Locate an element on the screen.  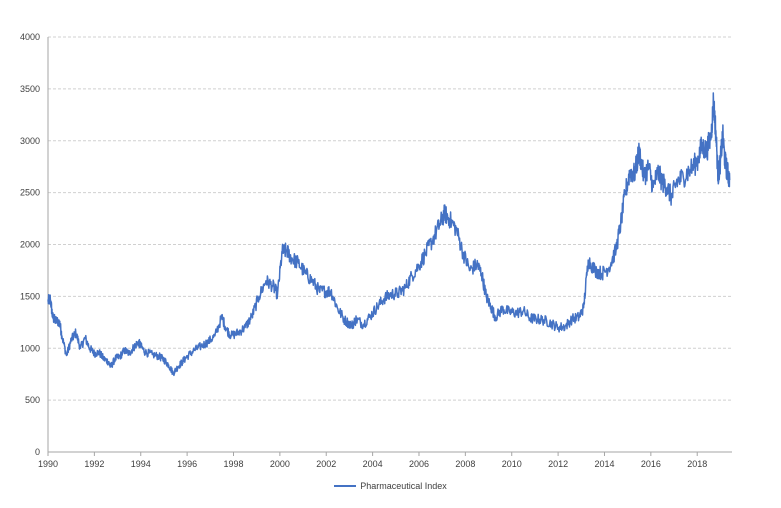
x-tick-label: 2008 is located at coordinates (465, 464).